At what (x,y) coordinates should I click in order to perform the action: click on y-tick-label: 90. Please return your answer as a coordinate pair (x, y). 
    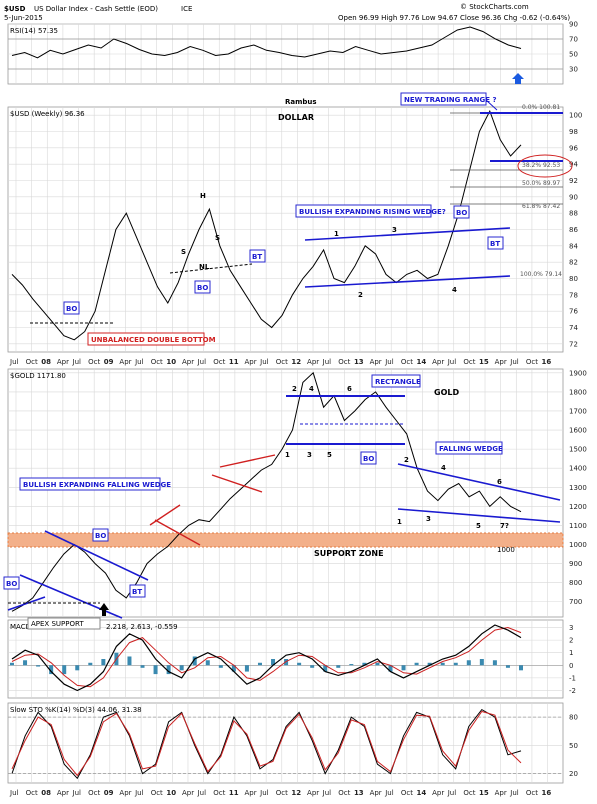
    Looking at the image, I should click on (573, 197).